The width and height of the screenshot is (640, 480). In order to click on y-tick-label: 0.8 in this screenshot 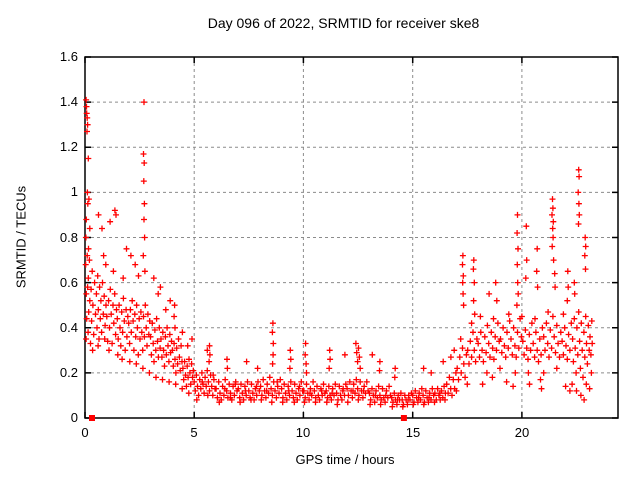, I will do `click(68, 237)`.